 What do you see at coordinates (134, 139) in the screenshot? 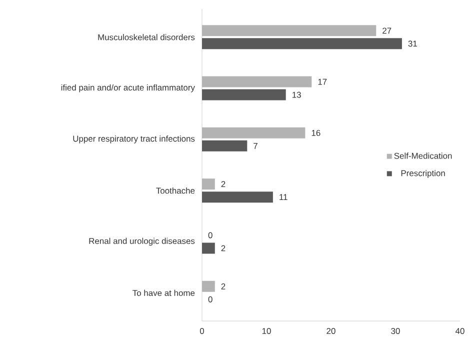
I see `y-tick-label: Upper respiratory tract infections` at bounding box center [134, 139].